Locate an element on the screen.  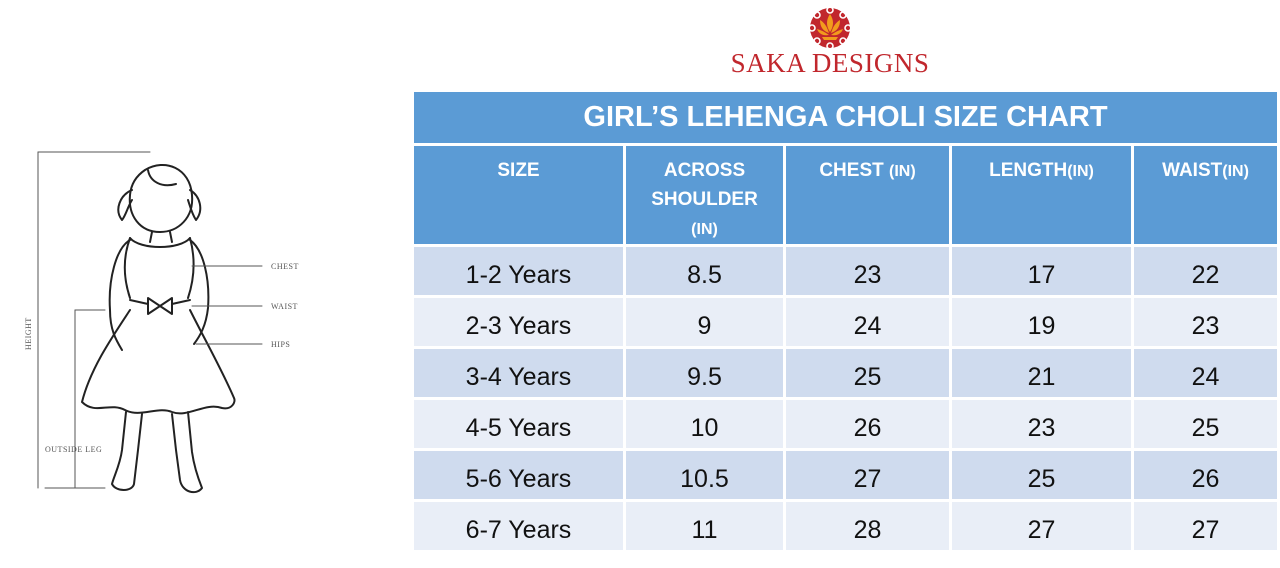
label-chest: CHEST is located at coordinates (285, 266).